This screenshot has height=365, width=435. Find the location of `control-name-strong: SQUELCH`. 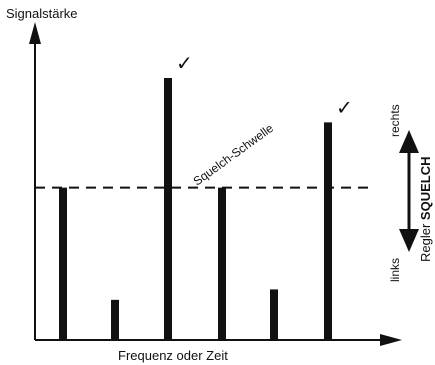

control-name-strong: SQUELCH is located at coordinates (425, 189).